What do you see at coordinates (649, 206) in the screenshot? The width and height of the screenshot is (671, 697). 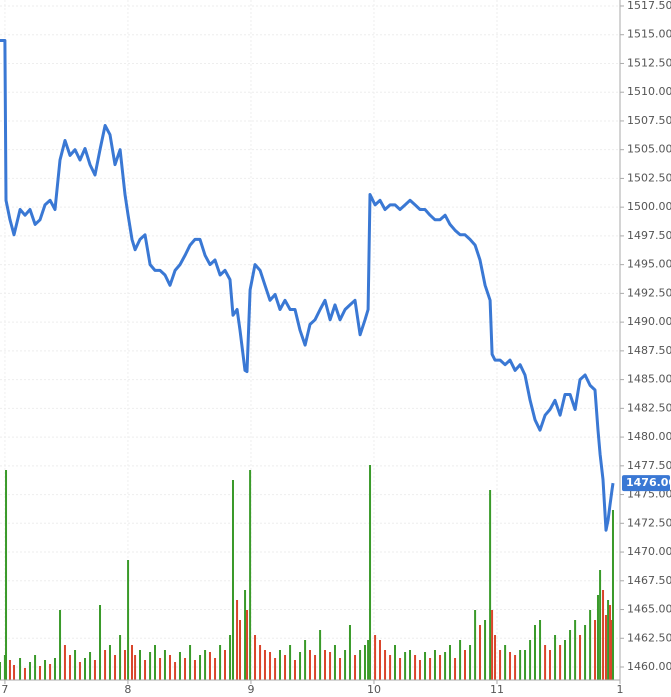 I see `y-tick-label: 1500.00` at bounding box center [649, 206].